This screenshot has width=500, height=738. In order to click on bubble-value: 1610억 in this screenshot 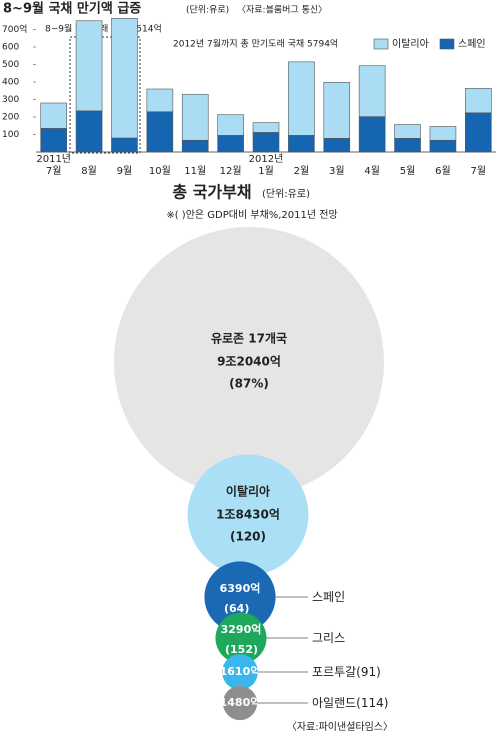, I will do `click(240, 671)`.